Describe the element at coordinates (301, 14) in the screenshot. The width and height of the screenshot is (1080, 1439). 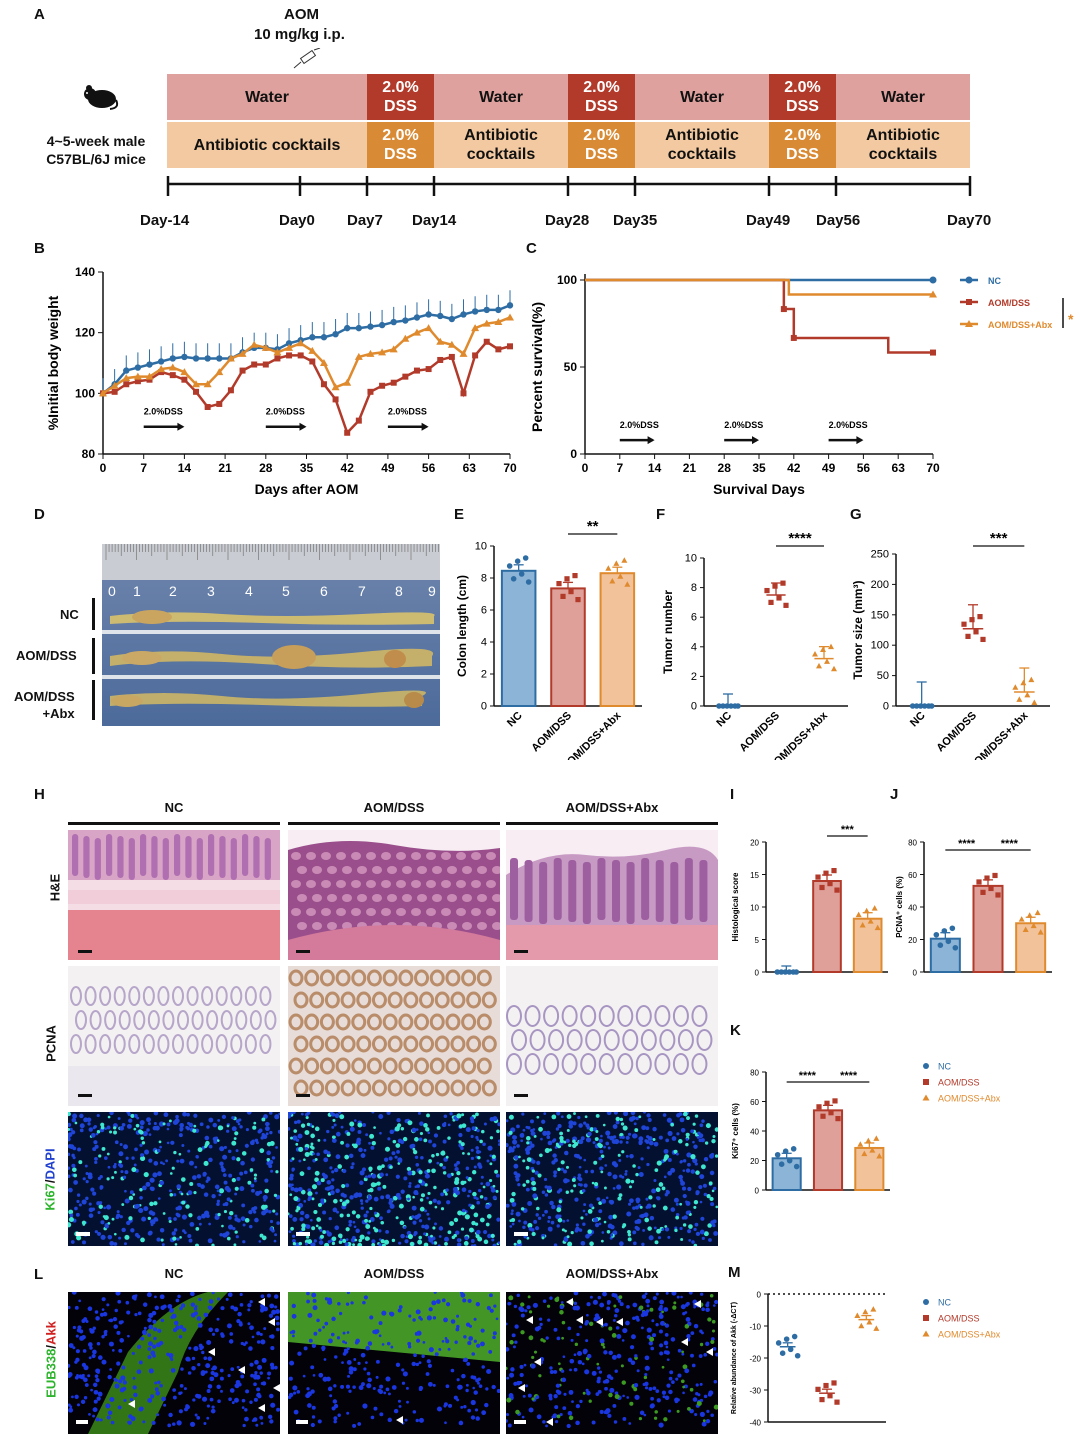
I see `aom-title: AOM` at that location.